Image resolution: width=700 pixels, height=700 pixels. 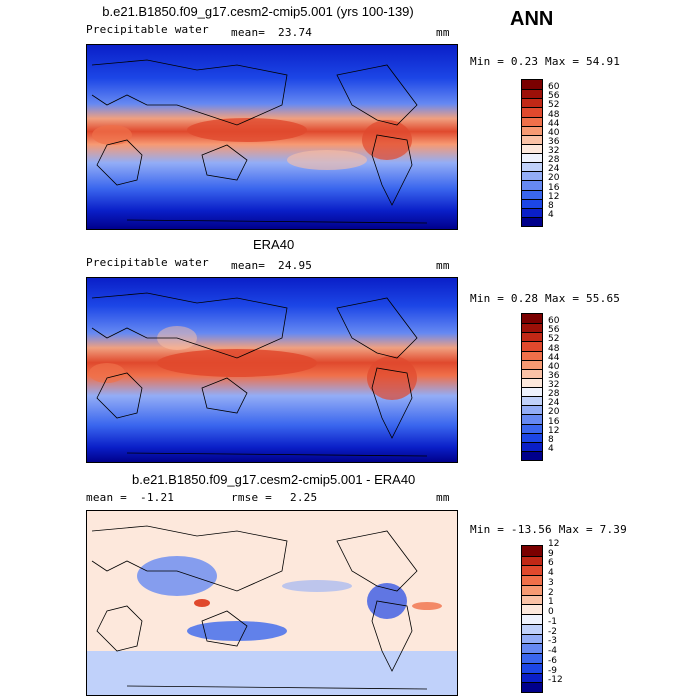 What do you see at coordinates (551, 582) in the screenshot?
I see `colorbar-tick-label: 3` at bounding box center [551, 582].